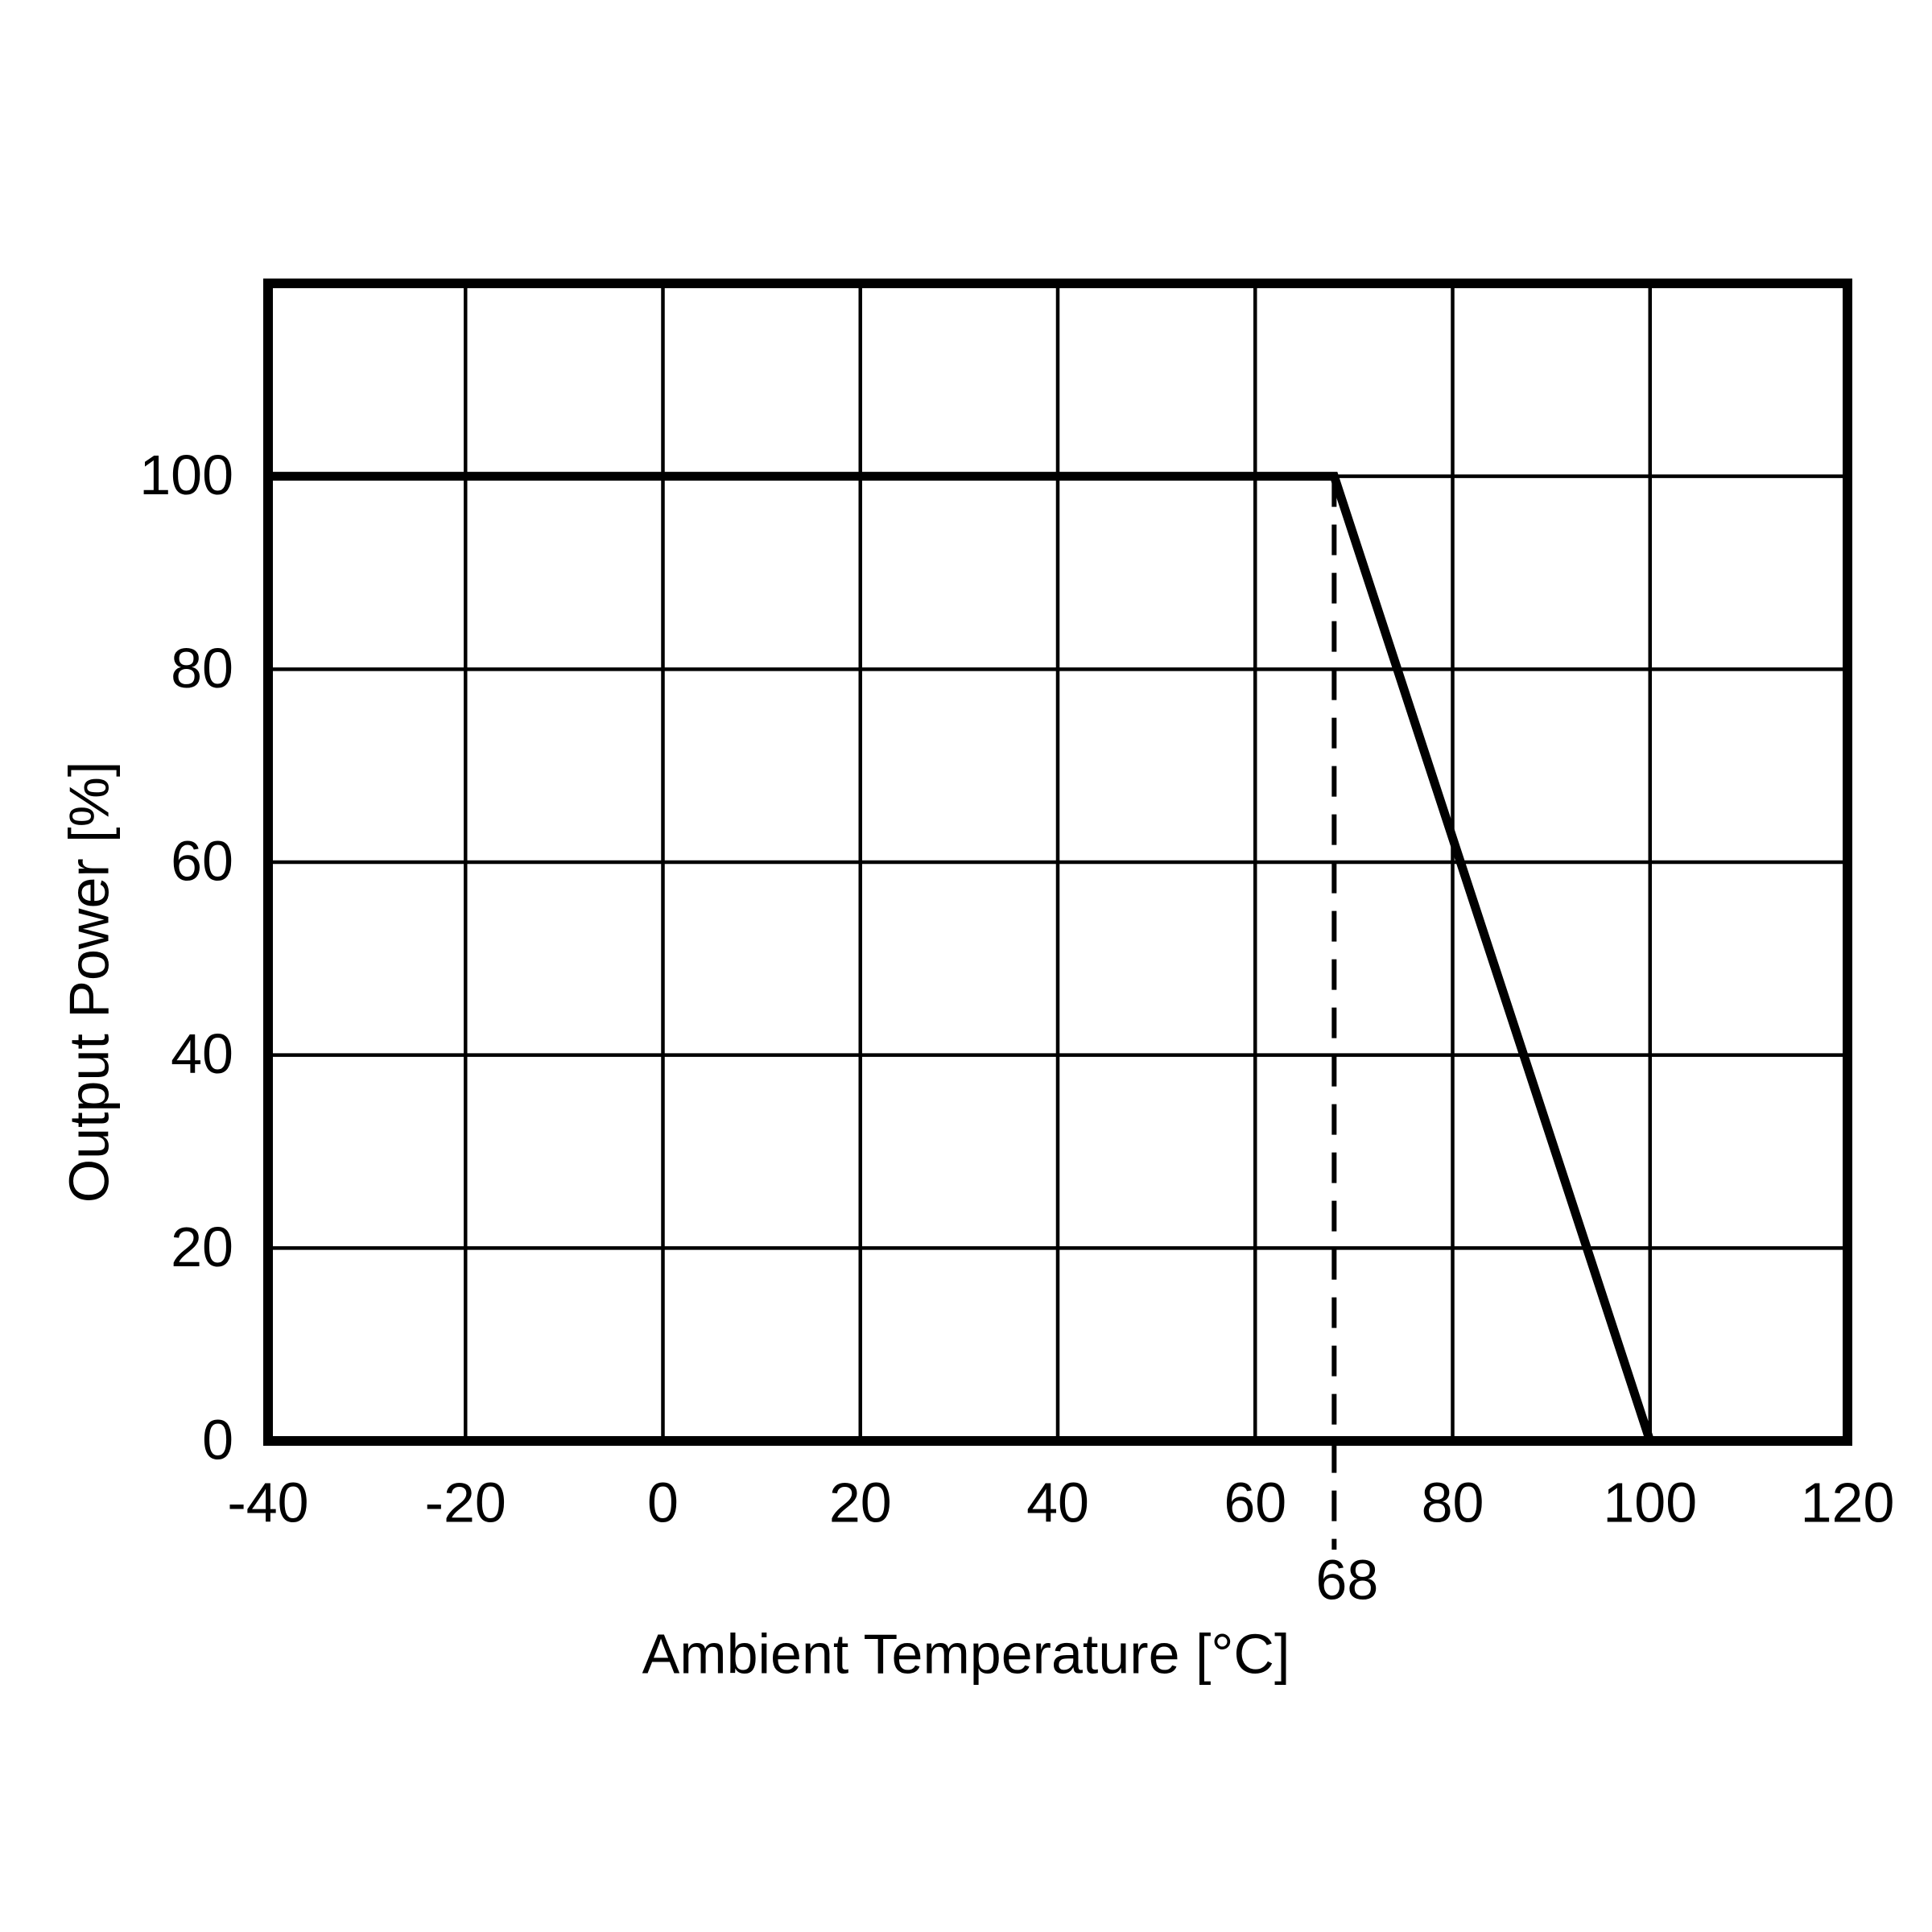  I want to click on y-tick-label: 80, so click(202, 668).